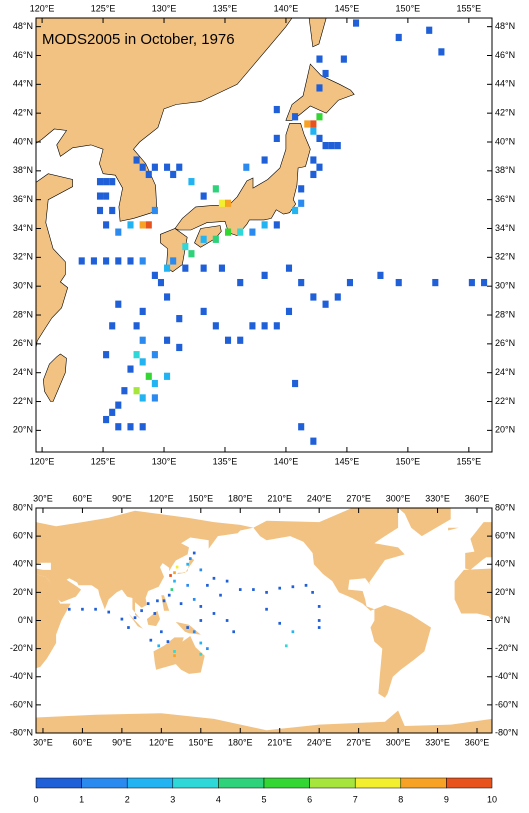  What do you see at coordinates (81, 799) in the screenshot?
I see `colorbar-label: 1` at bounding box center [81, 799].